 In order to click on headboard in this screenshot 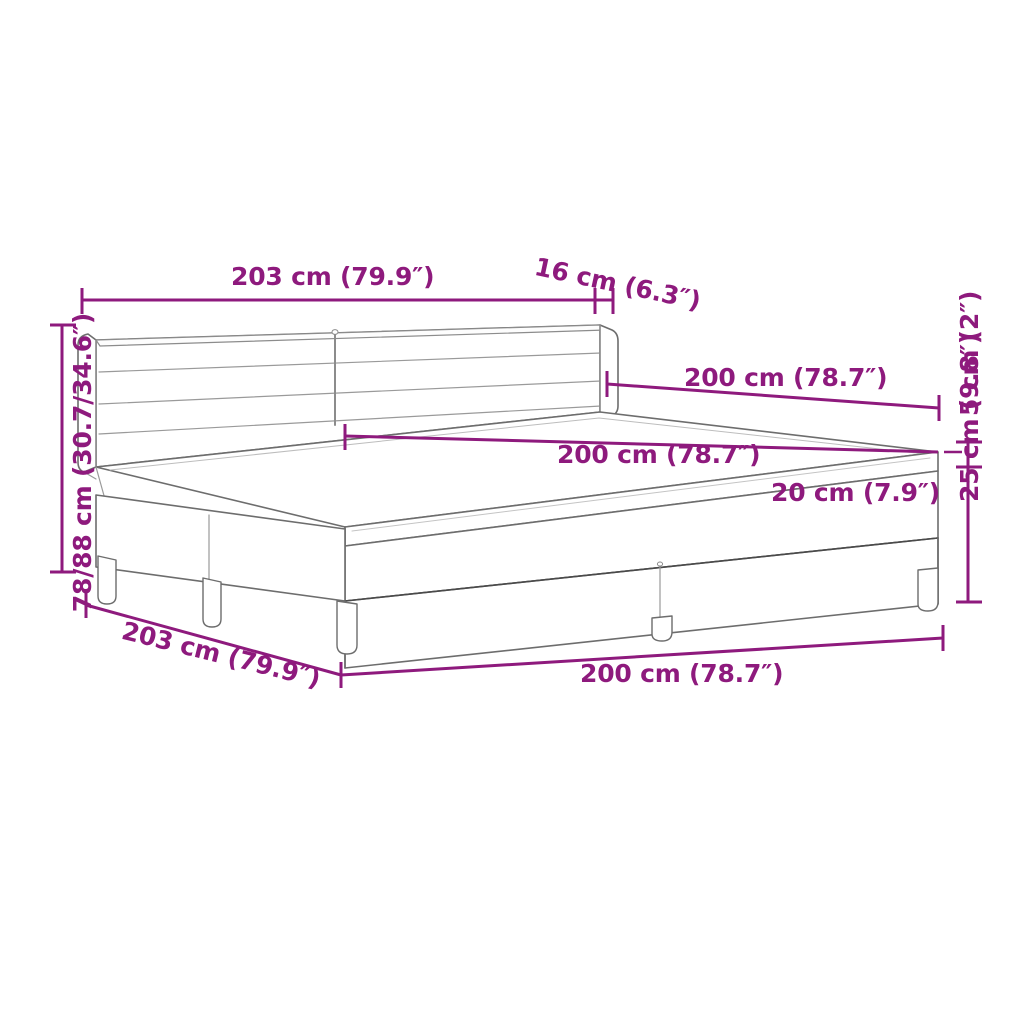, I will do `click(348, 398)`.